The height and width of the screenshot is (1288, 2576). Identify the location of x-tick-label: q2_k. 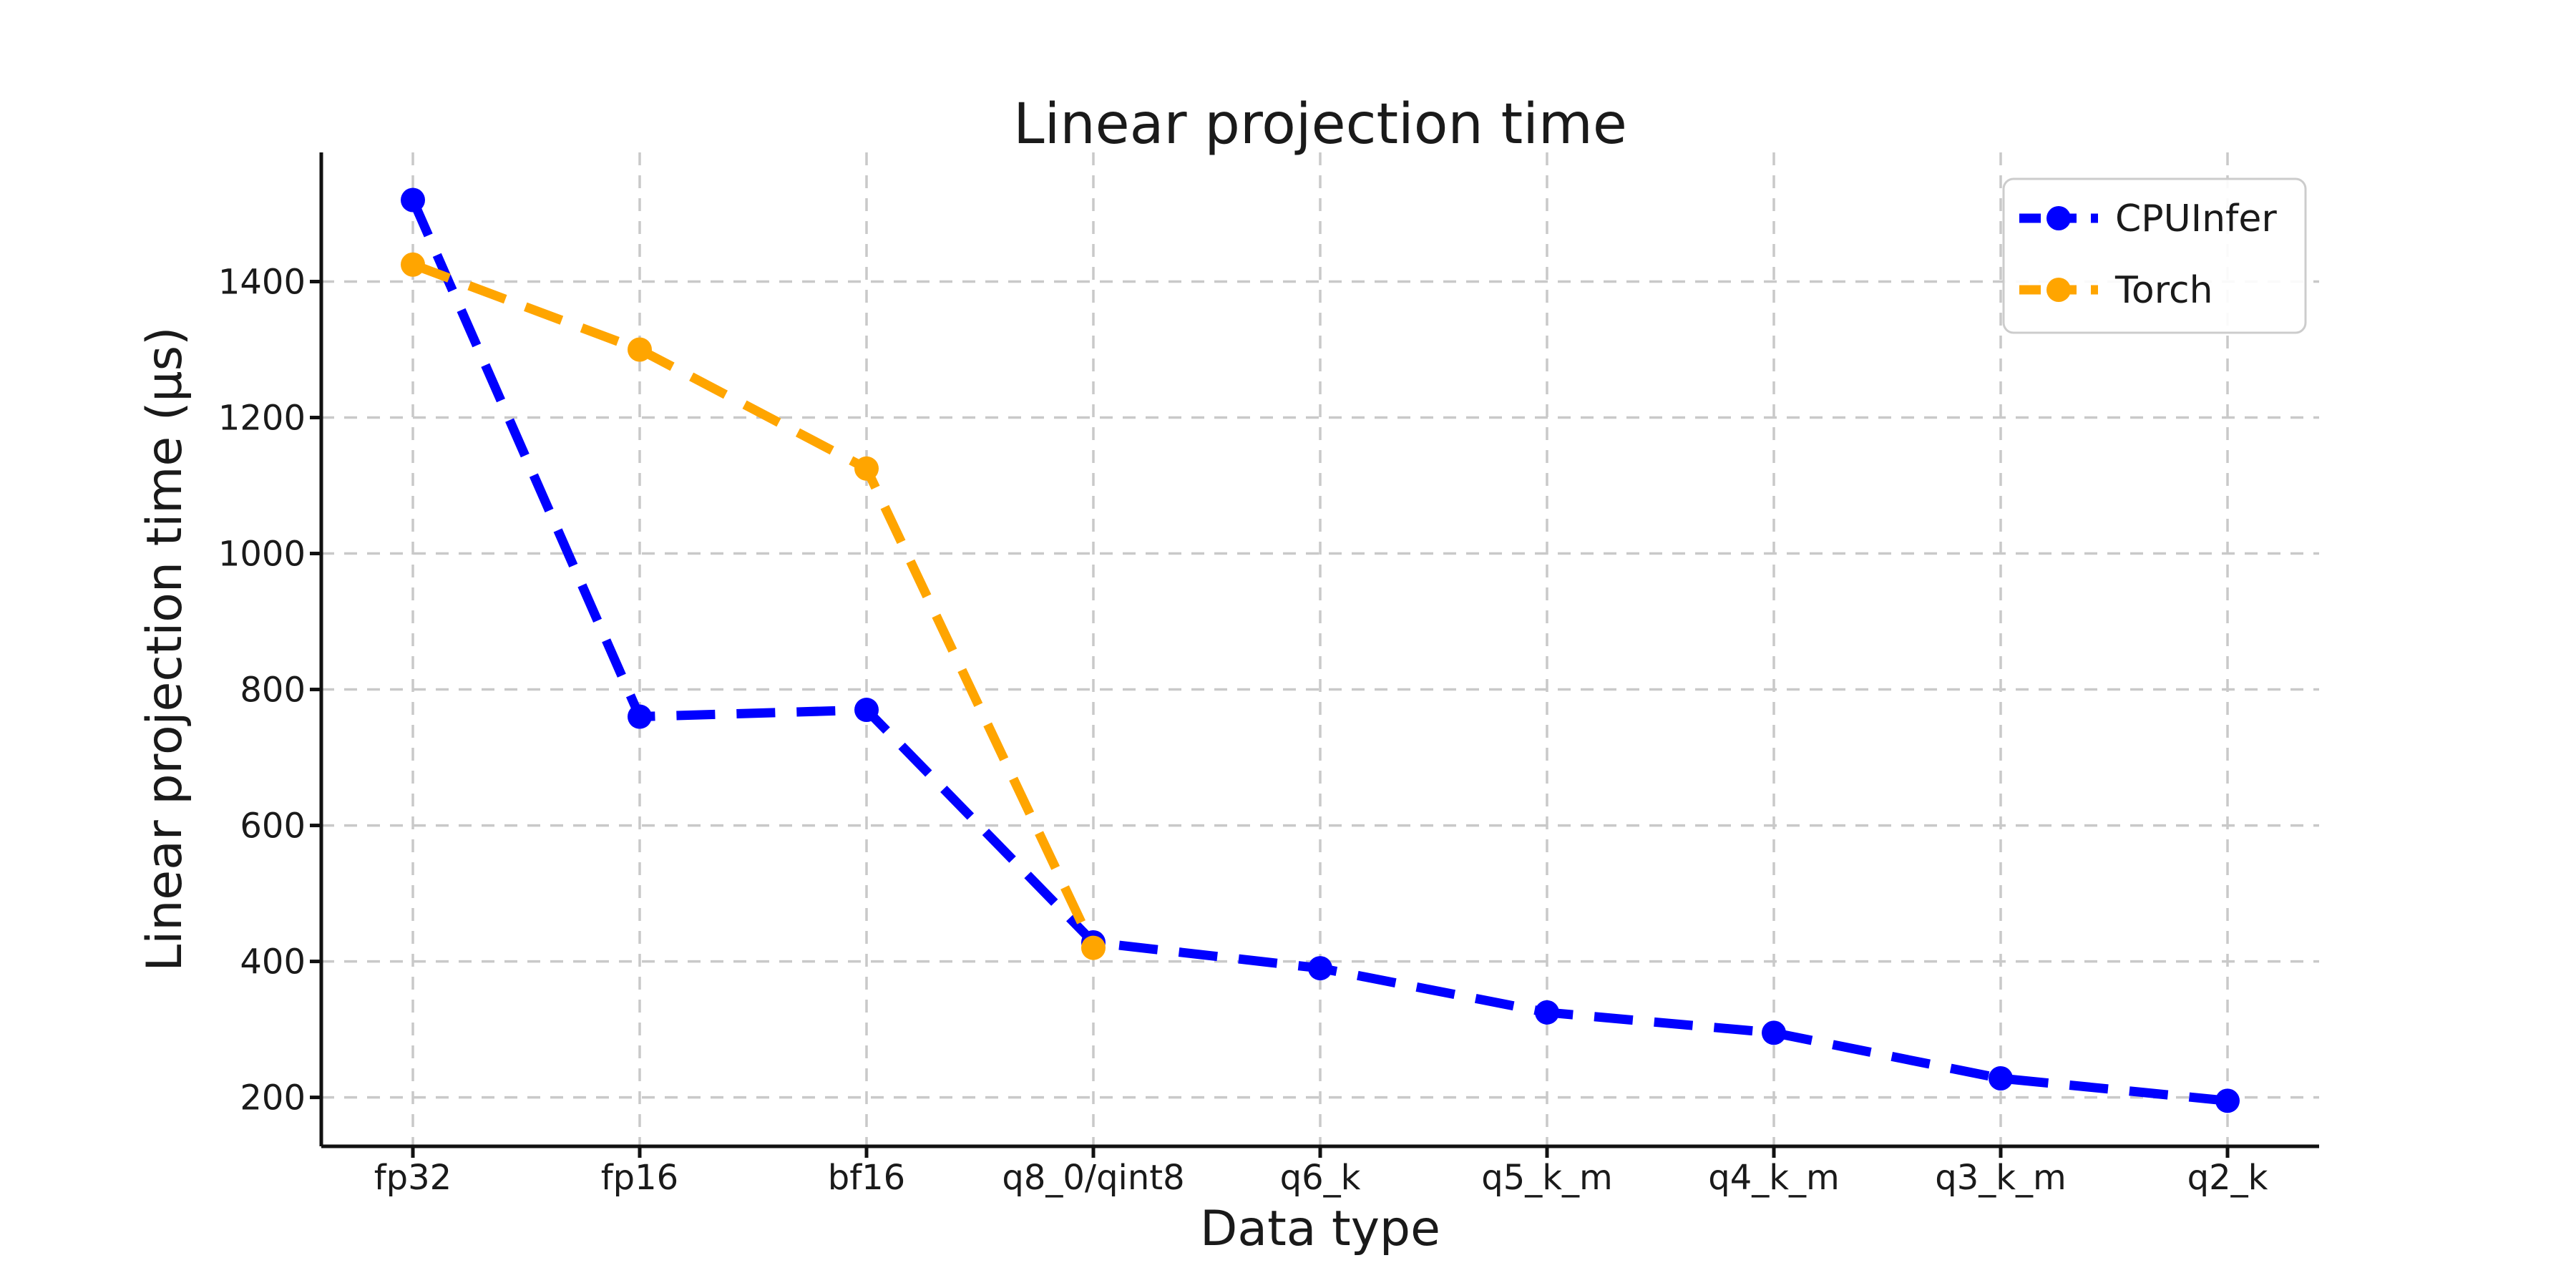
(2227, 1178).